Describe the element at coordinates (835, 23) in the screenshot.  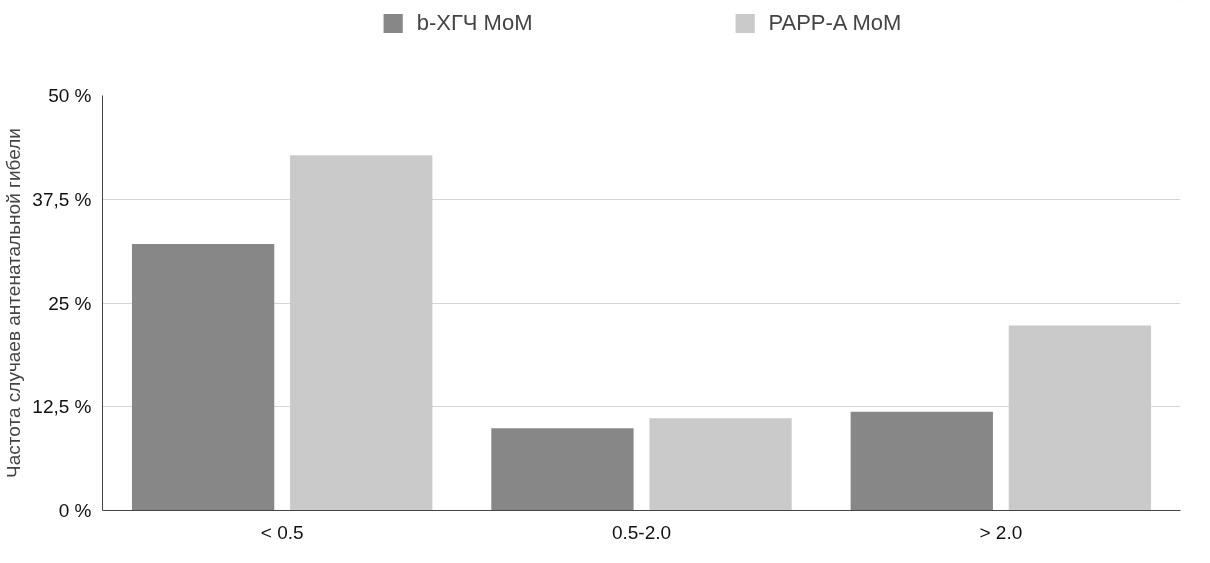
I see `legend-label: PAPP-A MoM` at that location.